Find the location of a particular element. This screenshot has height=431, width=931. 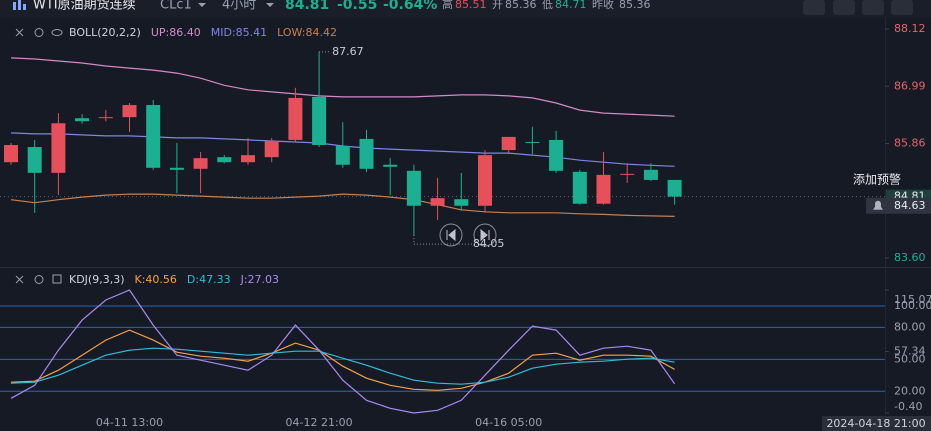

indicator-label: BOLL(20,2,2) is located at coordinates (105, 32).